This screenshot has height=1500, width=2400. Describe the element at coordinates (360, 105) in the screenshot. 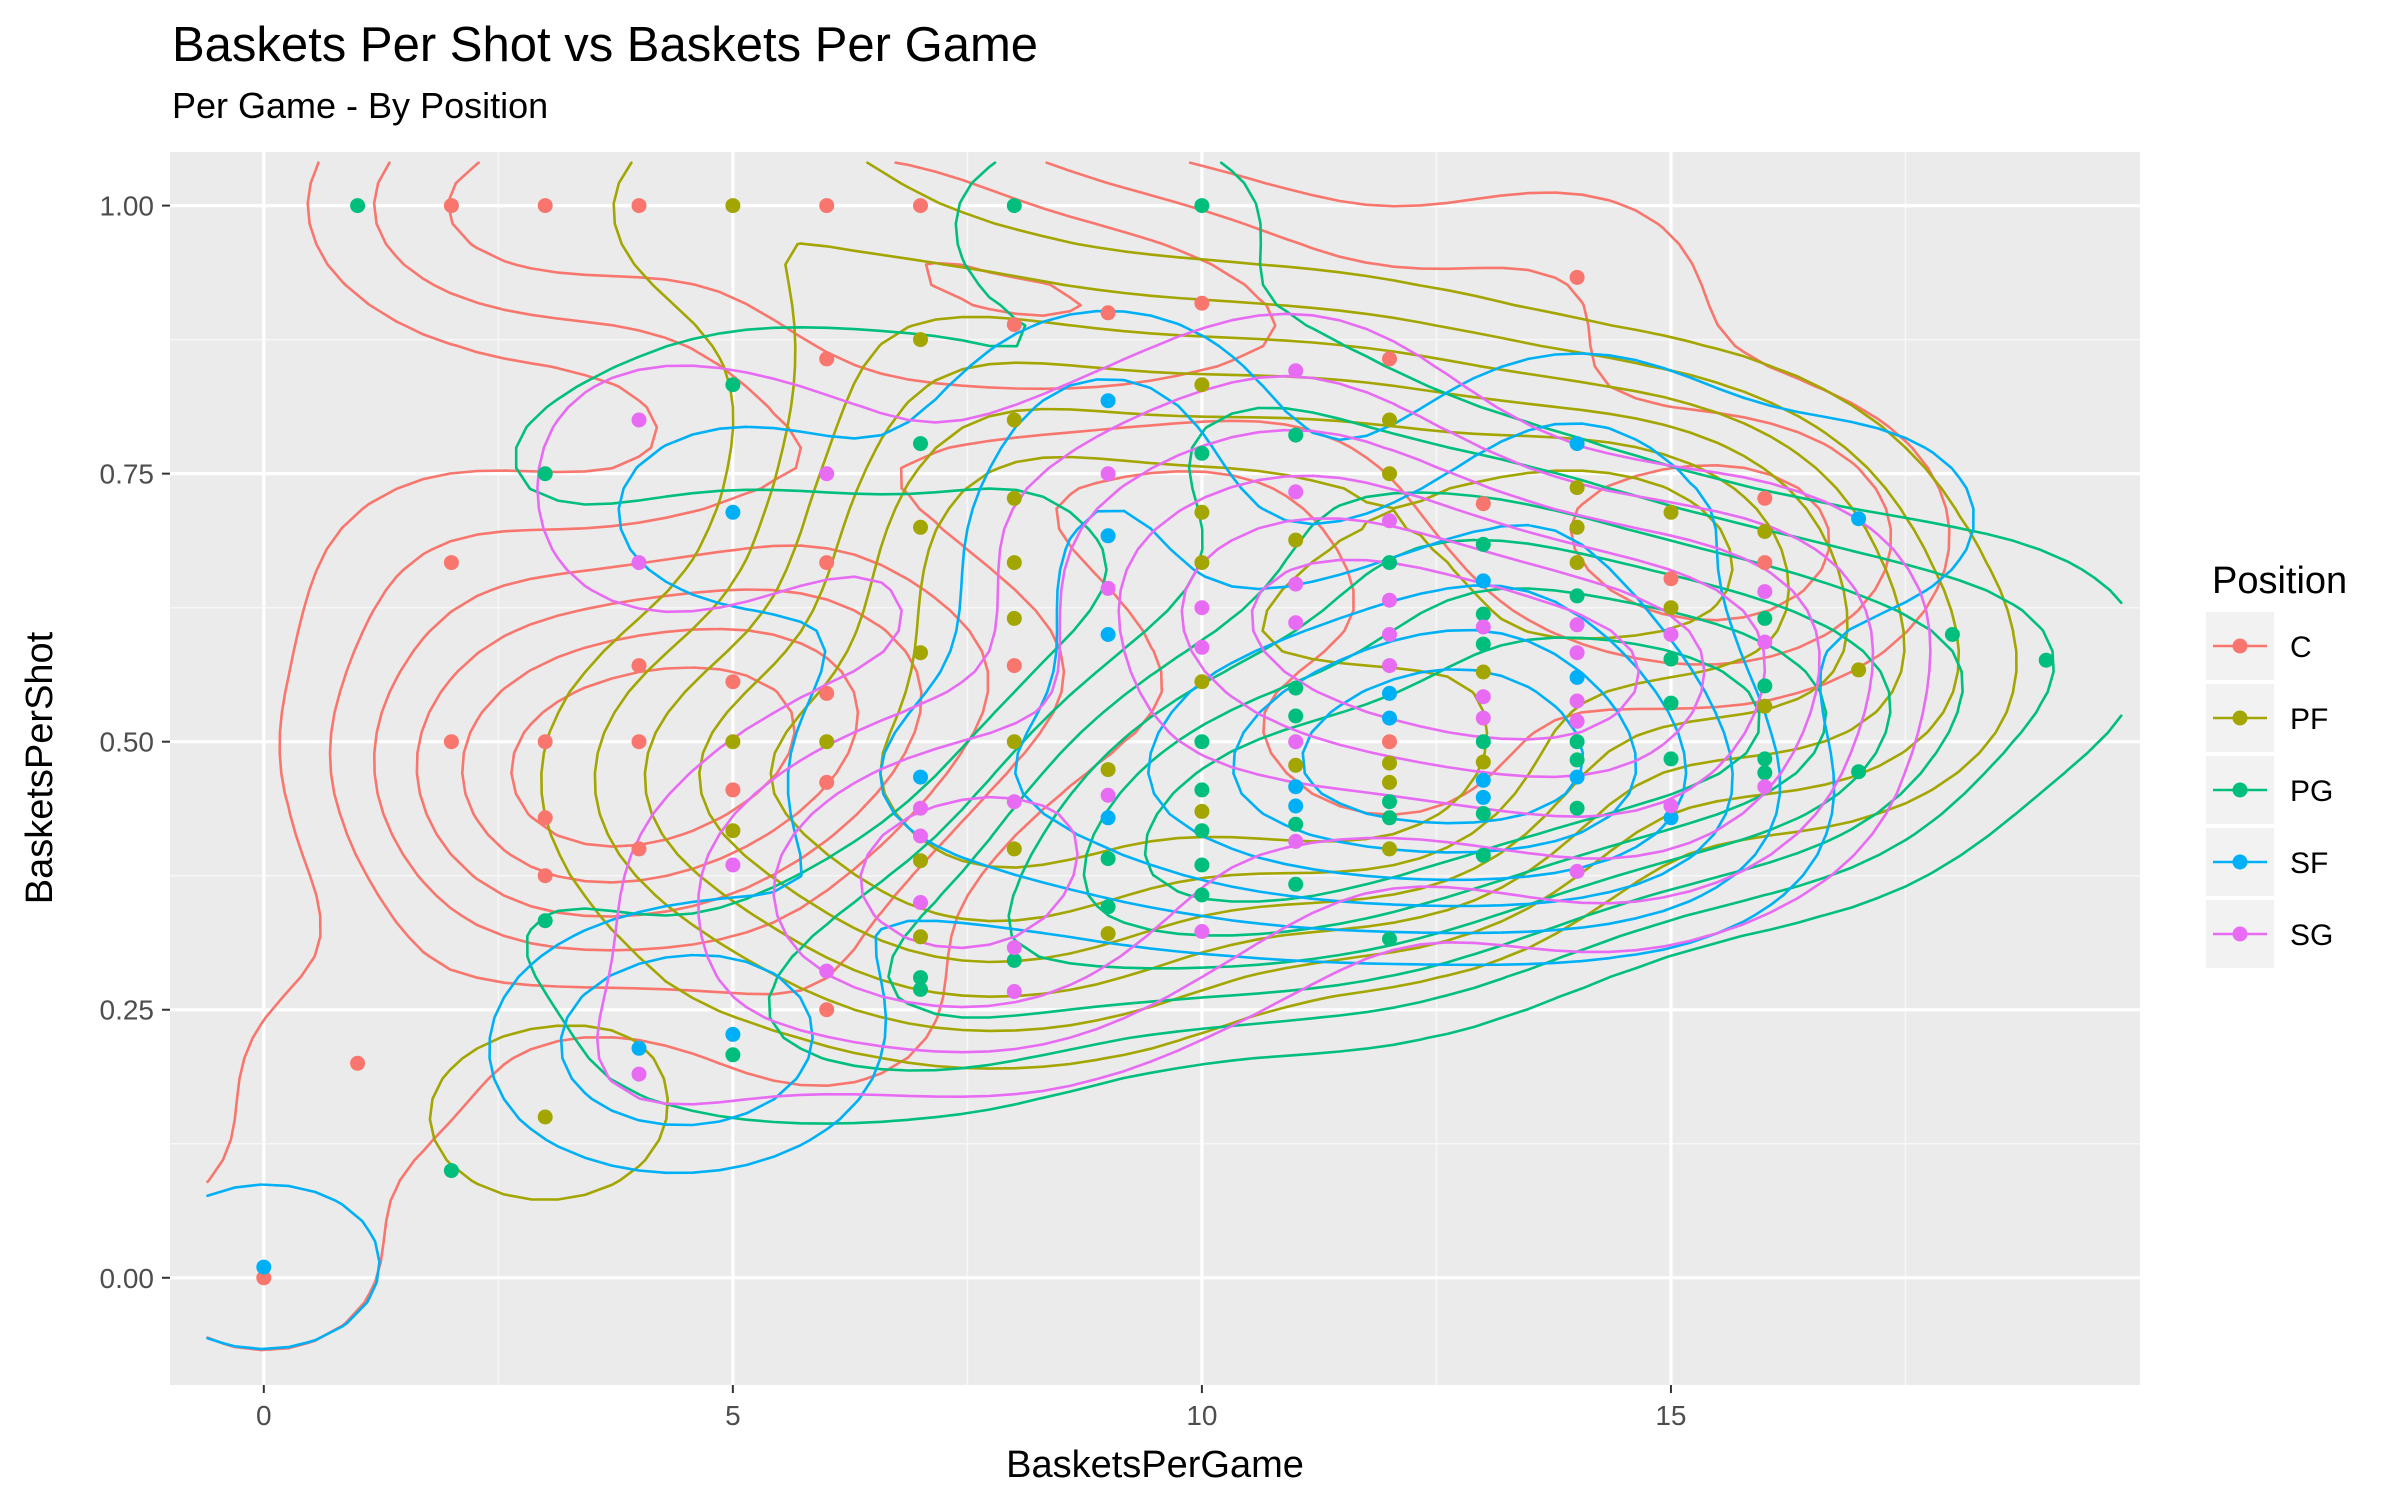

I see `chart-subtitle: Per Game - By Position` at that location.